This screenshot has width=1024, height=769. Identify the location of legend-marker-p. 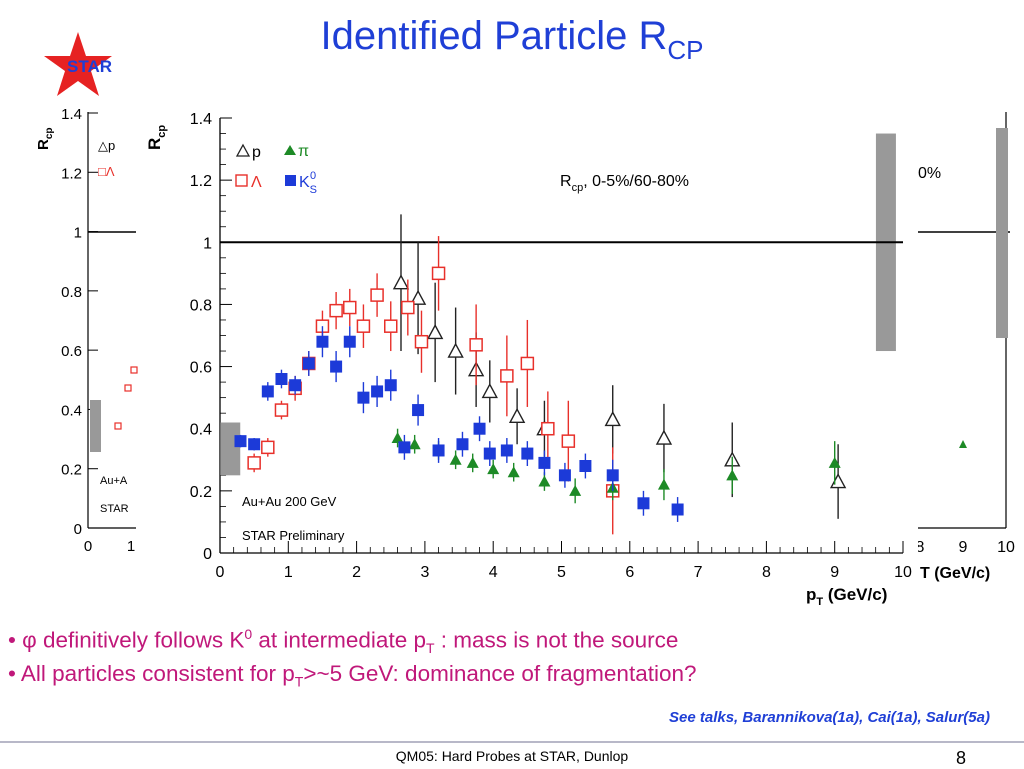
(243, 150).